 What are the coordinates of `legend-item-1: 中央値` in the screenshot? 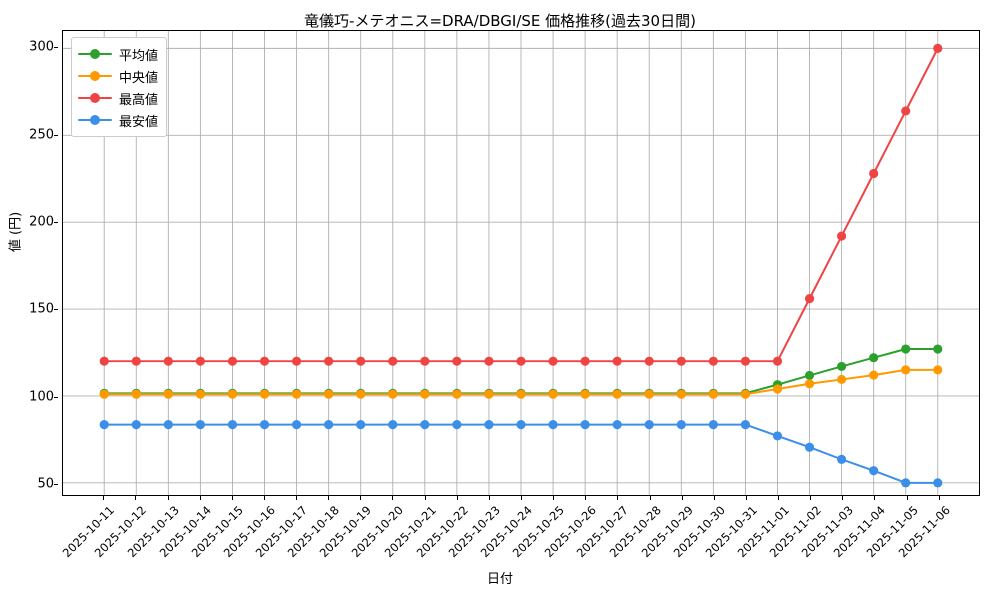 It's located at (118, 76).